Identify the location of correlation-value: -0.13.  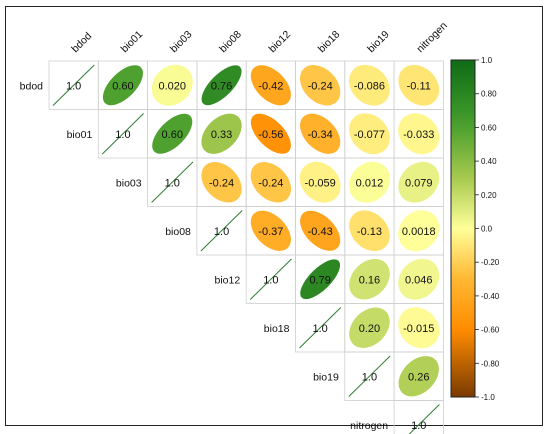
(369, 232).